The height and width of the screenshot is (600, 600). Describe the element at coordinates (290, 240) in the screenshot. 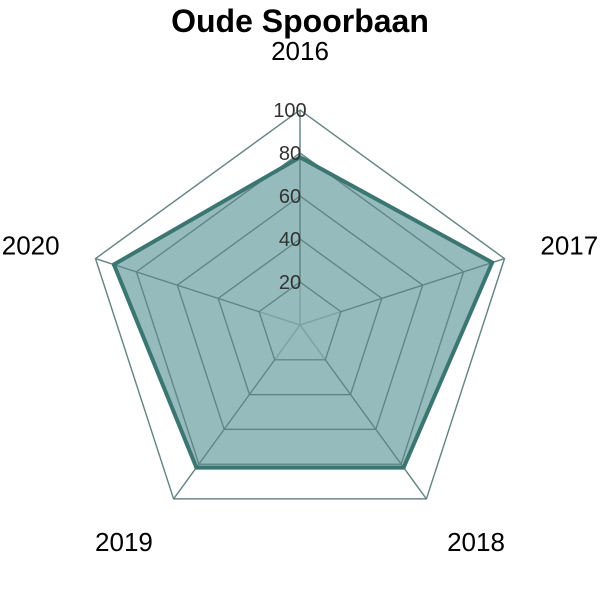

I see `tick-label-40: 40` at that location.